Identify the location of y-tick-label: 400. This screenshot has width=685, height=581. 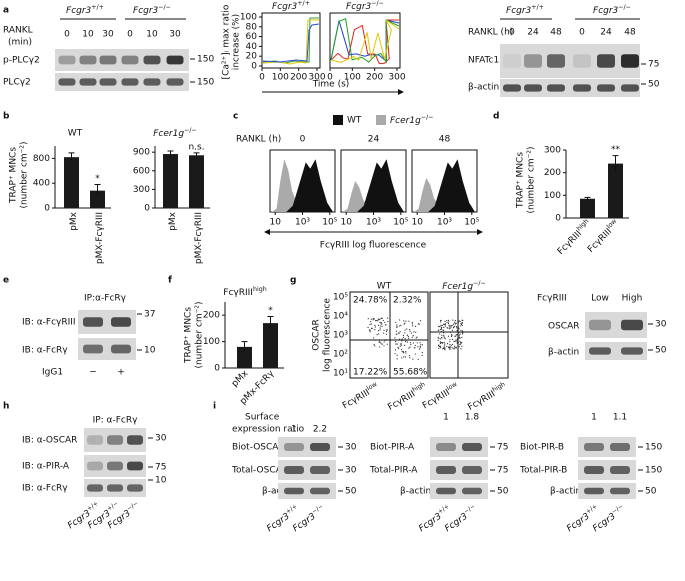
(41, 184).